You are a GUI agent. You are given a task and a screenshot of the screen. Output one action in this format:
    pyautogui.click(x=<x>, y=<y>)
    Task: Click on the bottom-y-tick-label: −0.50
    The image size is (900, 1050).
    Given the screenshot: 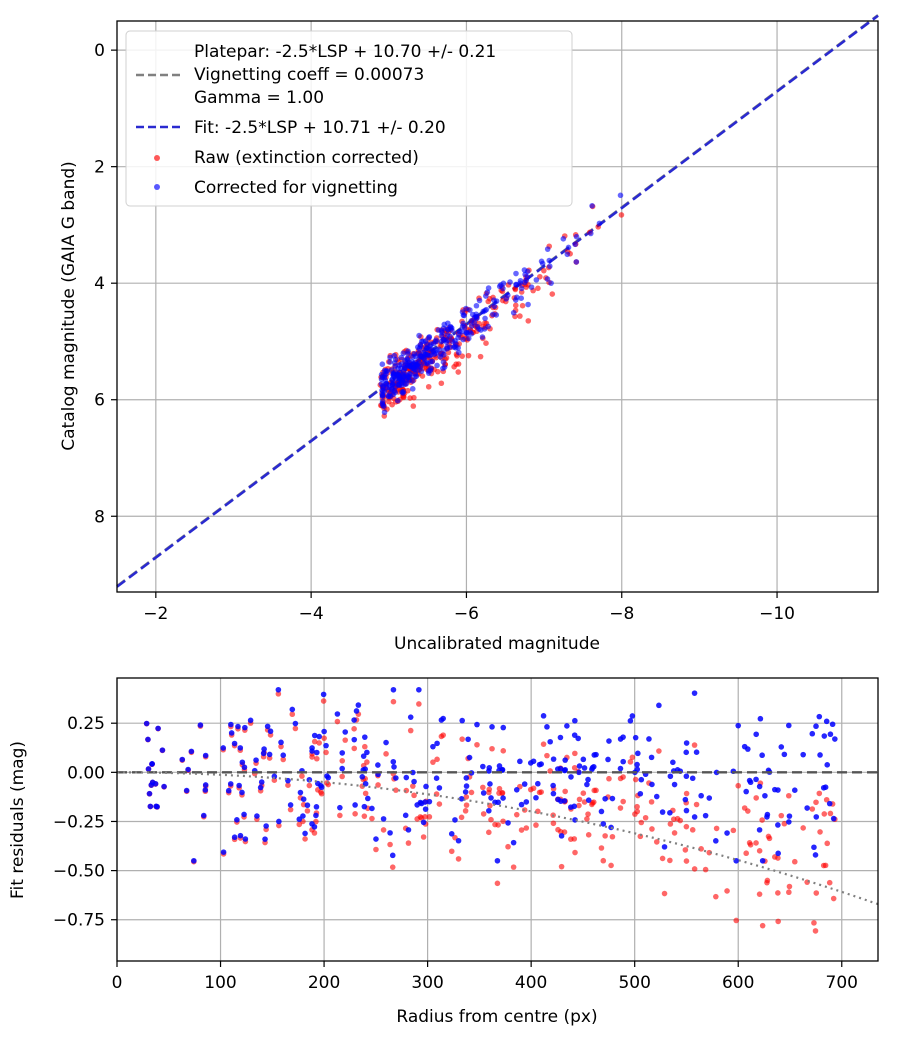 What is the action you would take?
    pyautogui.click(x=79, y=872)
    